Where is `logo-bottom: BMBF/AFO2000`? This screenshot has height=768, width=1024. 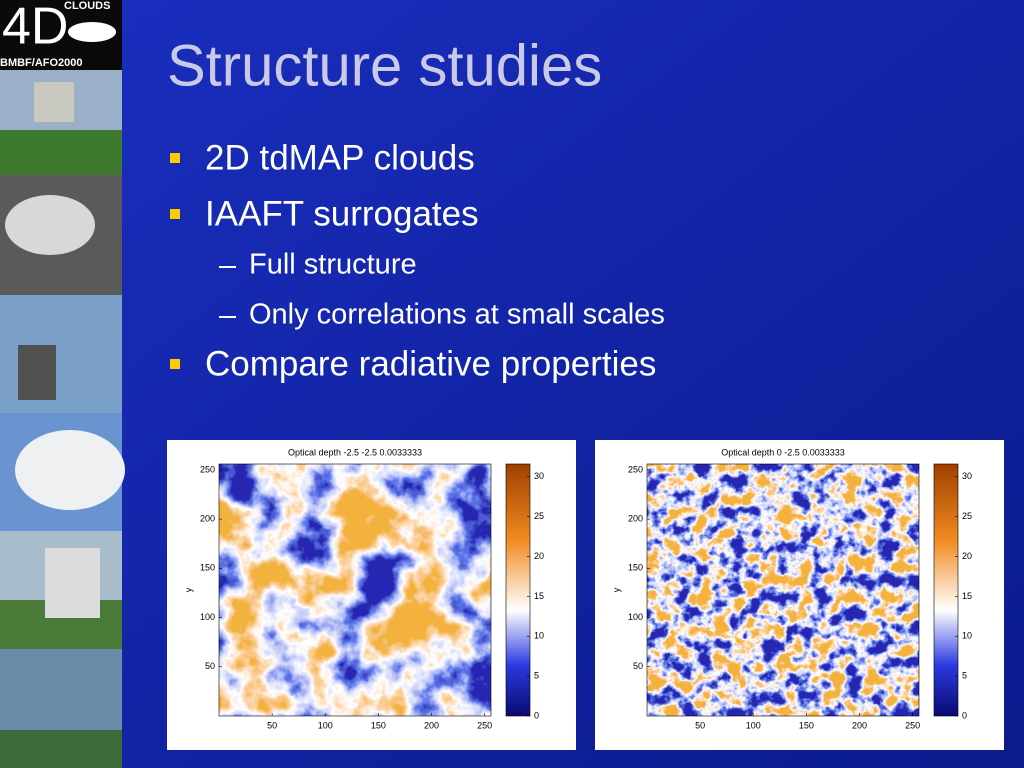
logo-bottom: BMBF/AFO2000 is located at coordinates (41, 63).